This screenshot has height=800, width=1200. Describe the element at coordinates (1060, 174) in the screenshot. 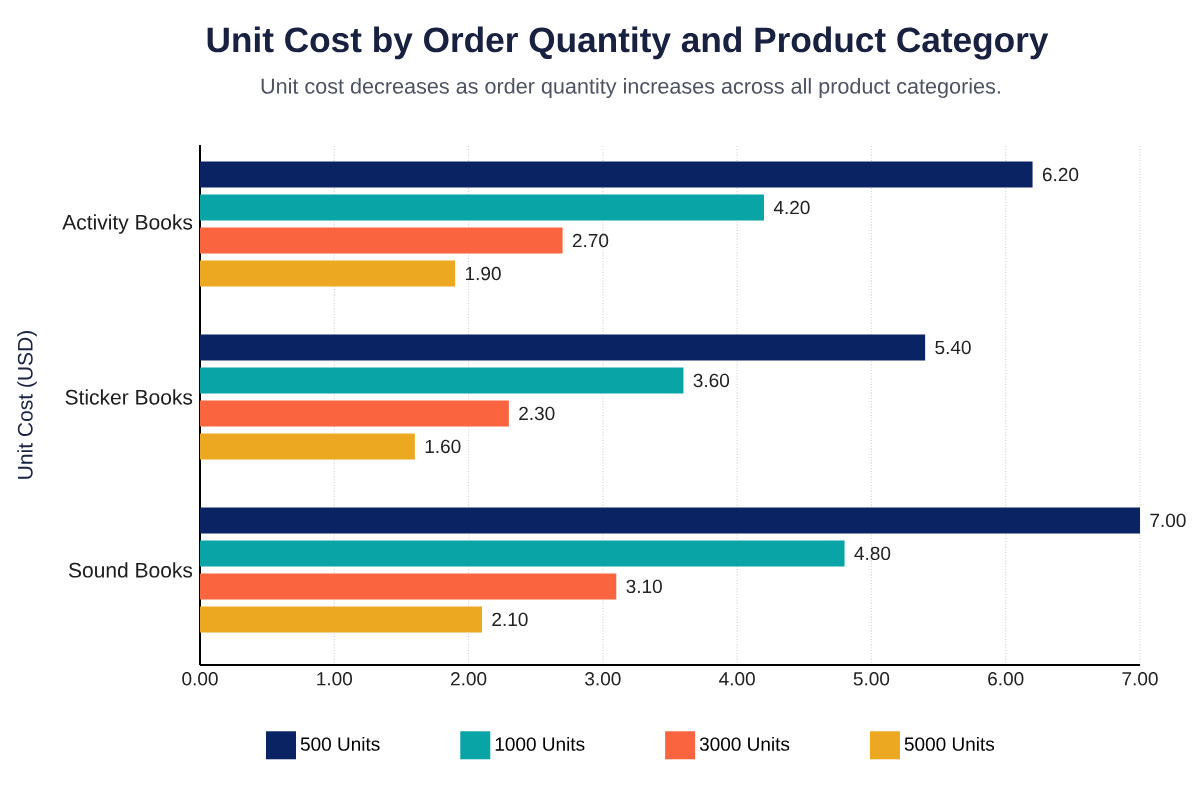

I see `data-label: 6.20` at that location.